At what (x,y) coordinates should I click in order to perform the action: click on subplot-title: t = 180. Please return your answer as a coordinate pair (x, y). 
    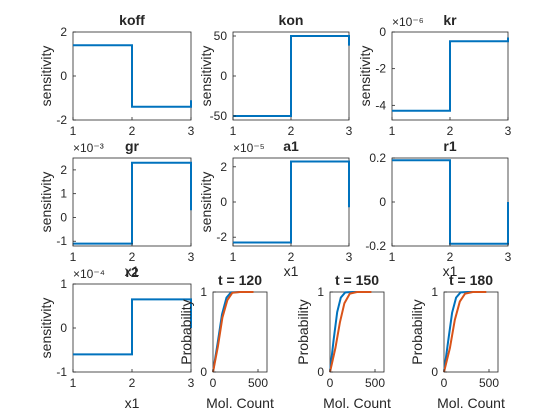
    Looking at the image, I should click on (471, 280).